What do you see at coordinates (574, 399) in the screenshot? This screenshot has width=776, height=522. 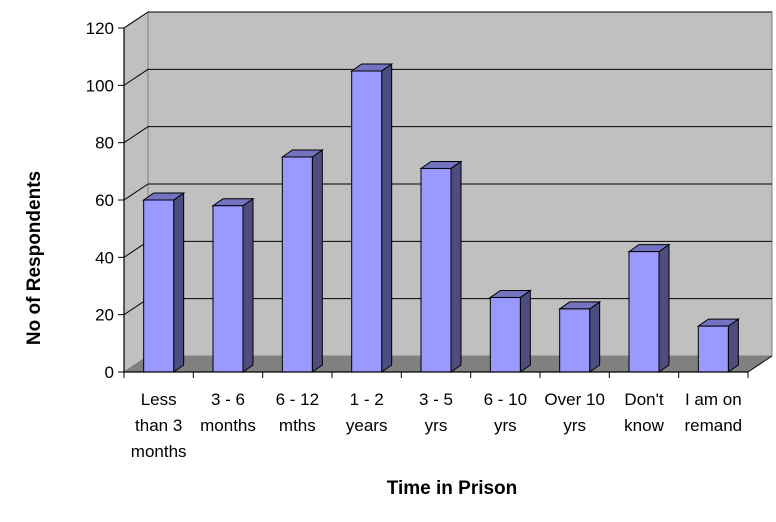 I see `x-category-label-line: Over 10` at bounding box center [574, 399].